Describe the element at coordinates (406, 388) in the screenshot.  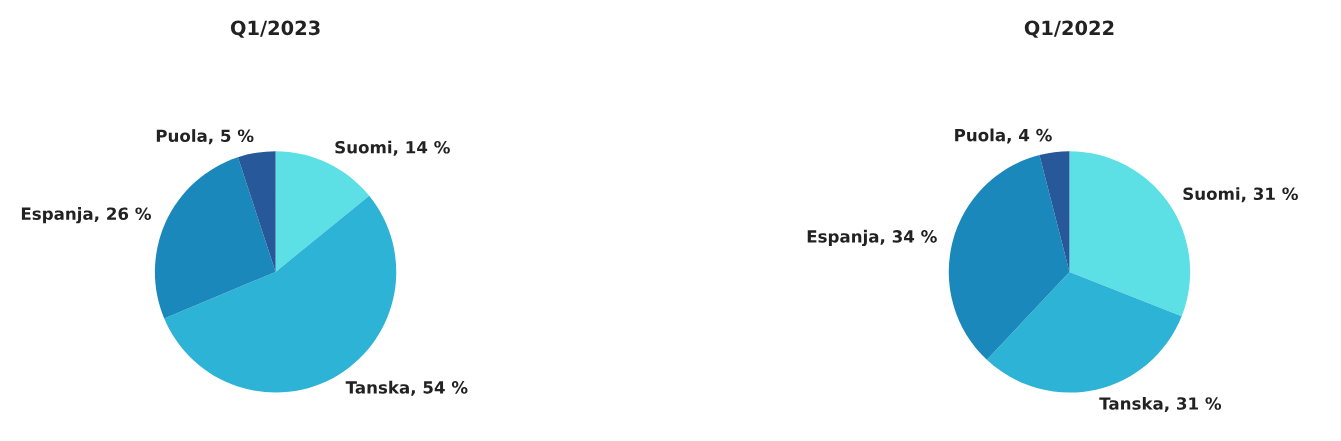
I see `slice-label: Tanska, 54 %` at that location.